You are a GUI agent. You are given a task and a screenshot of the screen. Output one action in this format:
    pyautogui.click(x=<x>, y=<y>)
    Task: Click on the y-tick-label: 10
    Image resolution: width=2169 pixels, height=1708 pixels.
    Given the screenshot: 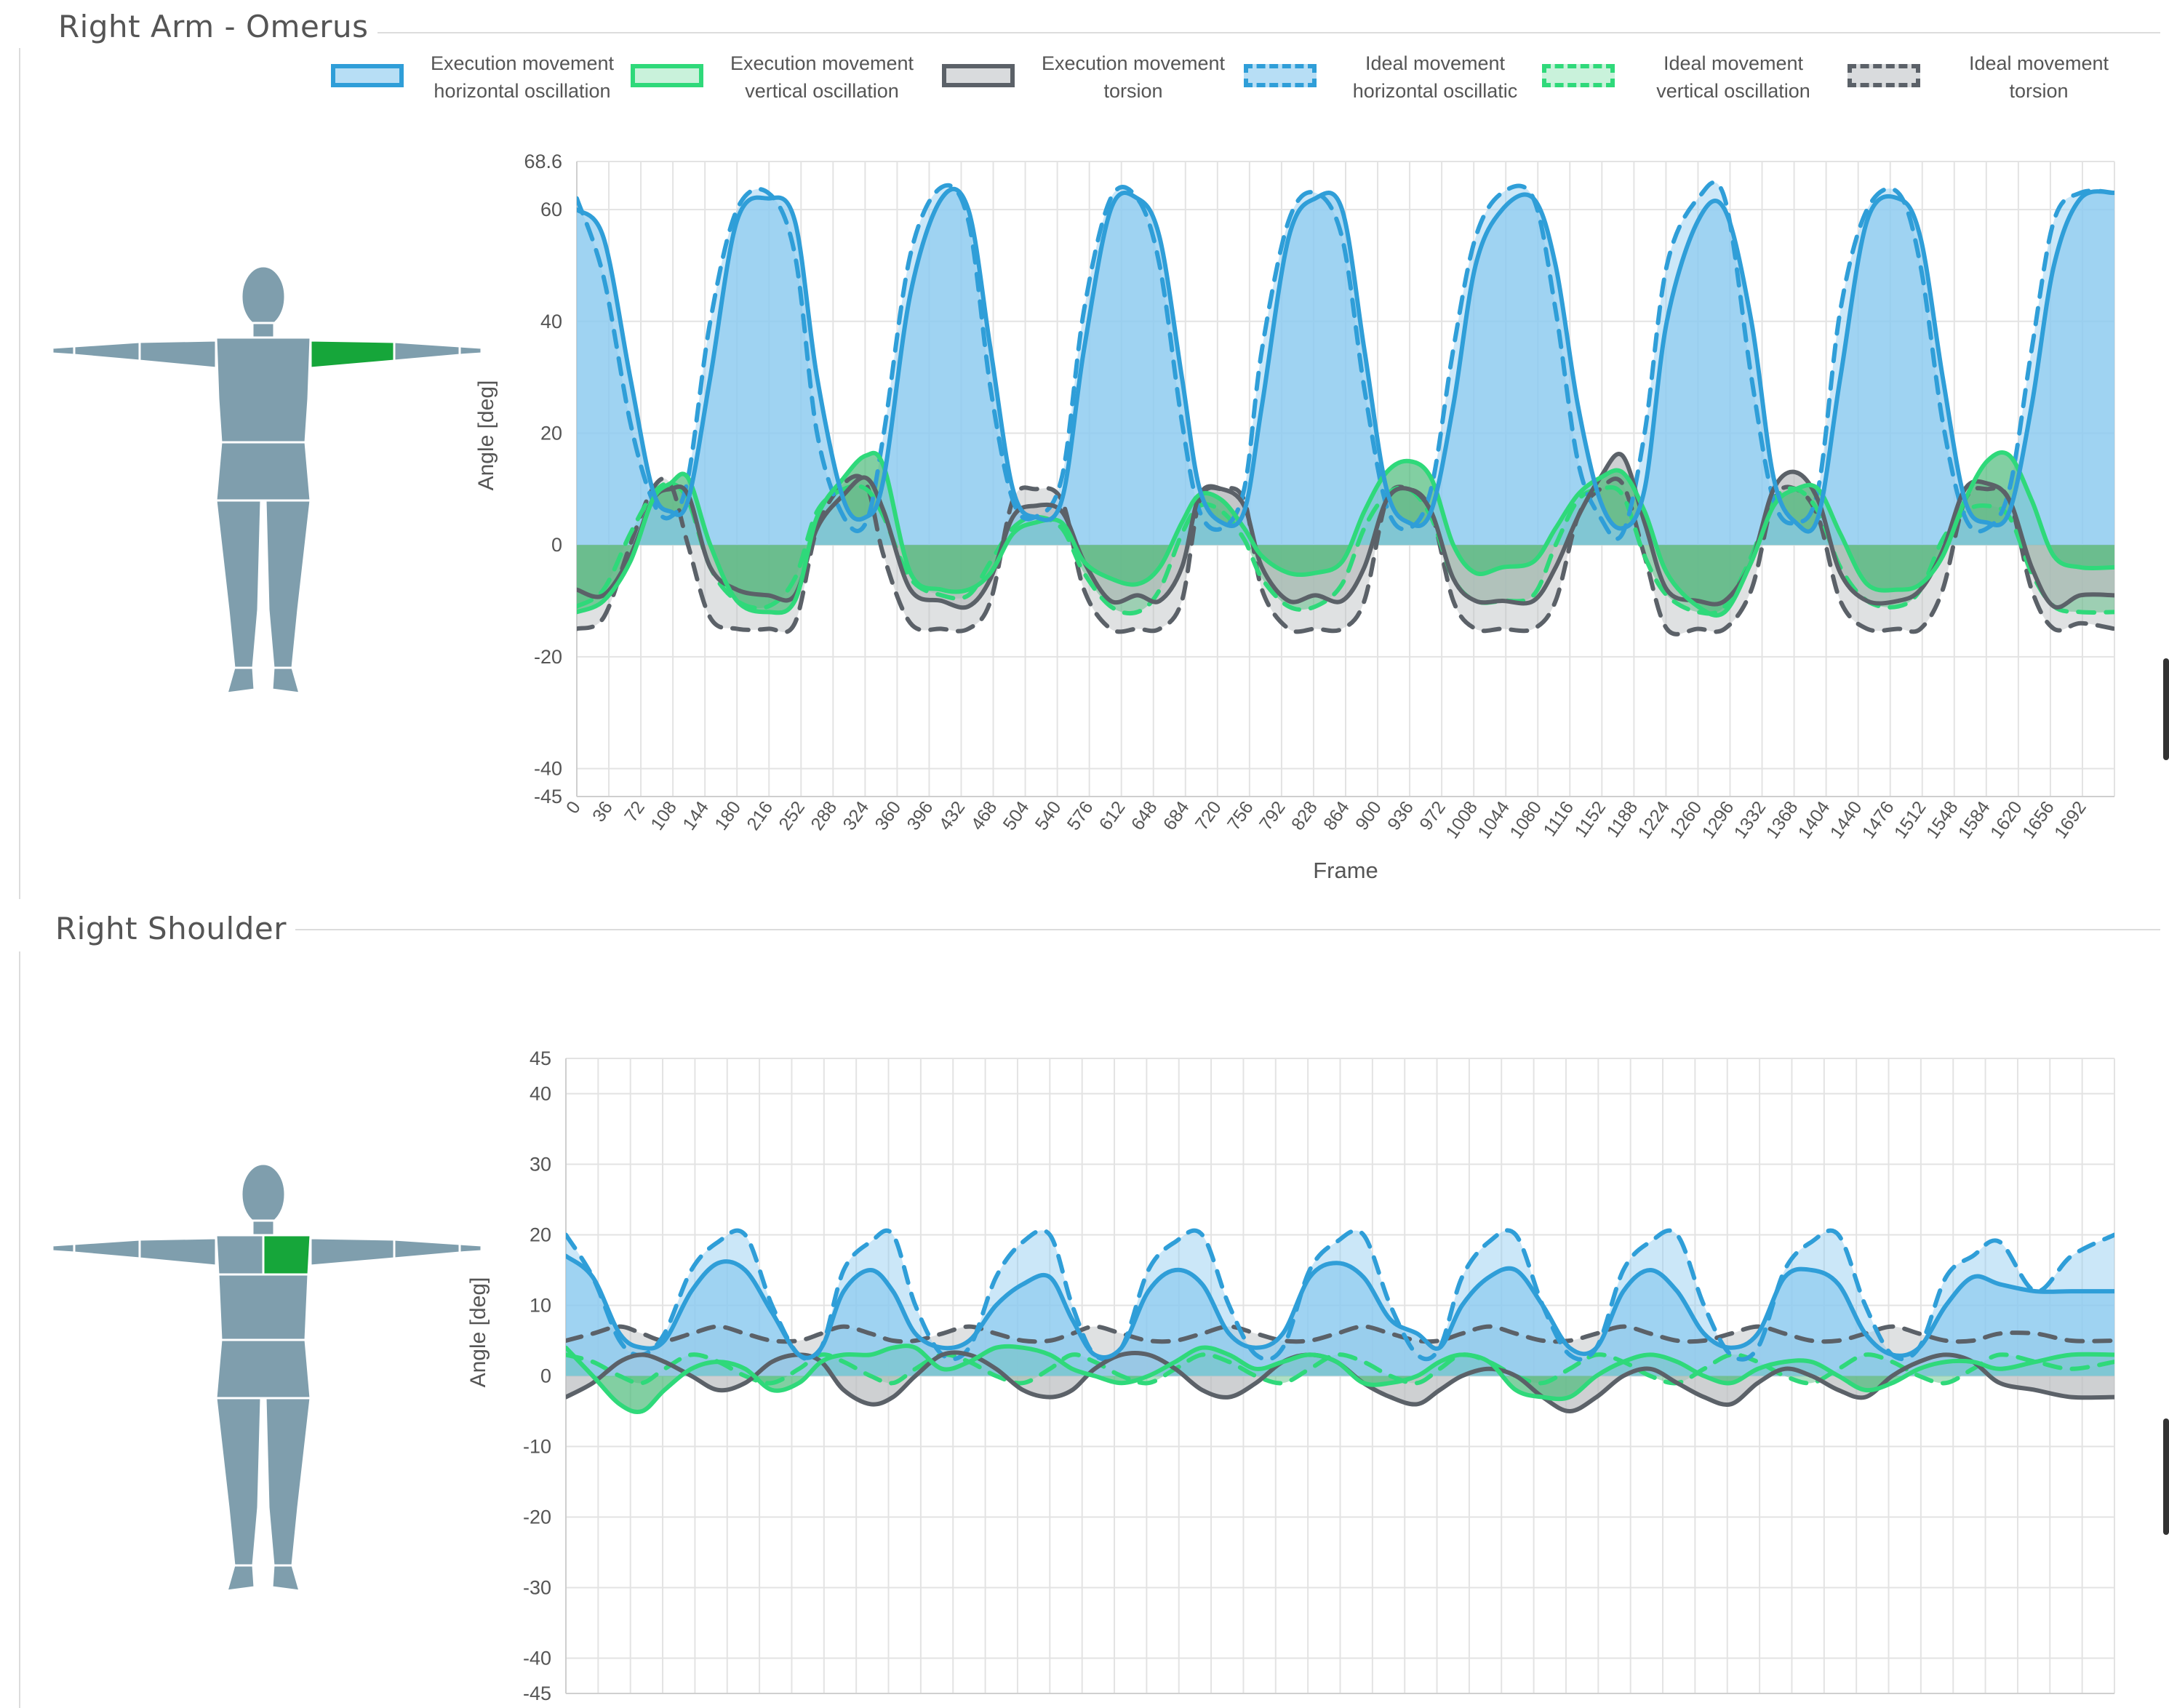 What is the action you would take?
    pyautogui.click(x=541, y=1306)
    